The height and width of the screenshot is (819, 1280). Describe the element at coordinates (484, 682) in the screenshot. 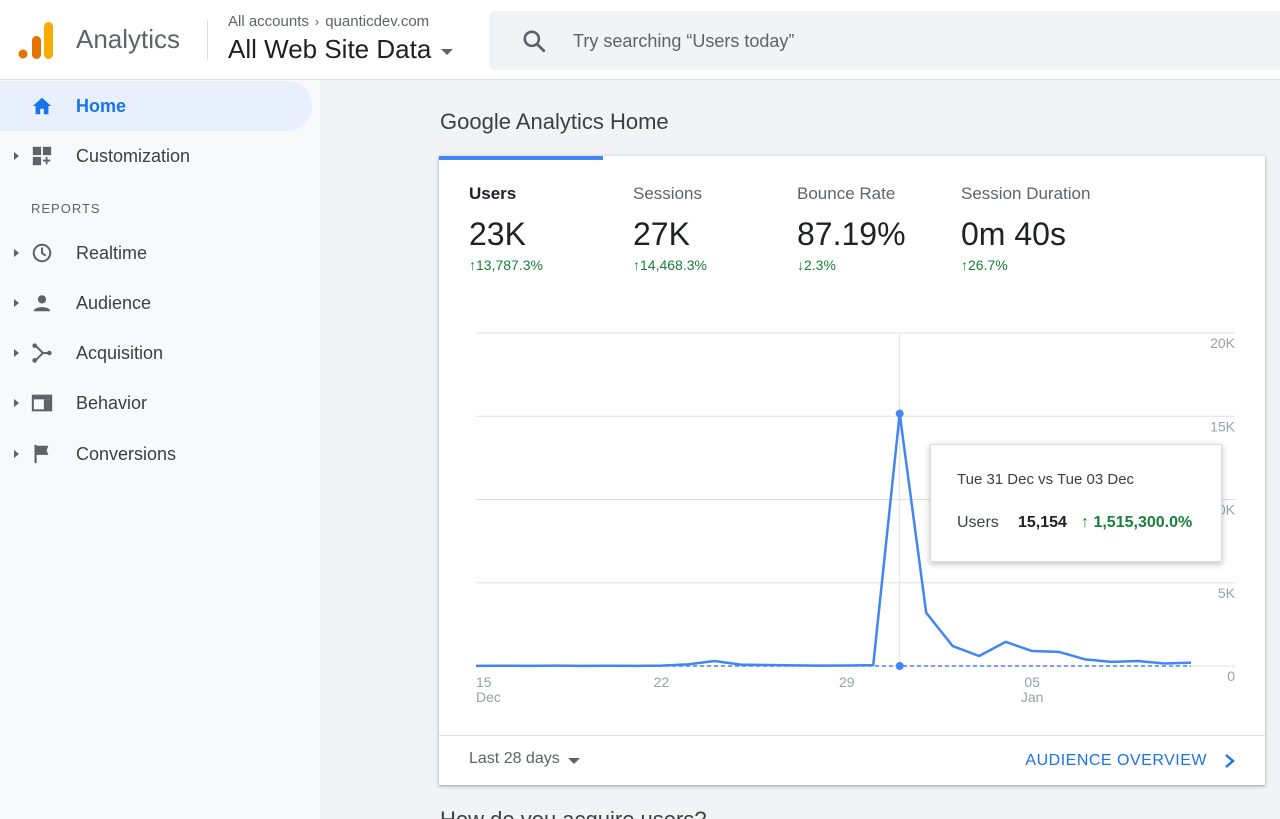

I see `x-tick-label: 15` at that location.